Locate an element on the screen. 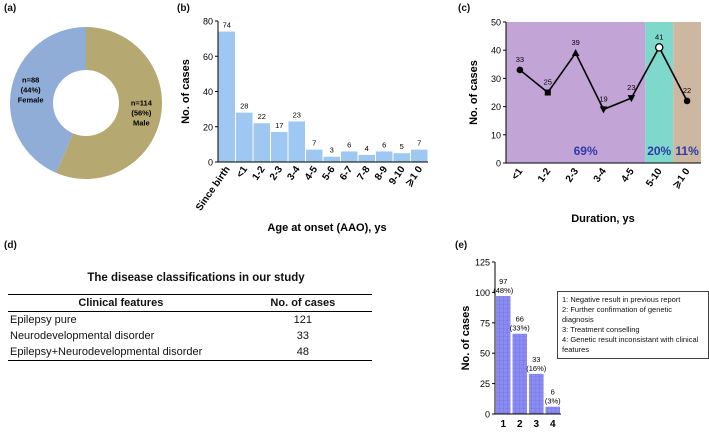 This screenshot has height=438, width=709. point-value-label: 33 is located at coordinates (520, 59).